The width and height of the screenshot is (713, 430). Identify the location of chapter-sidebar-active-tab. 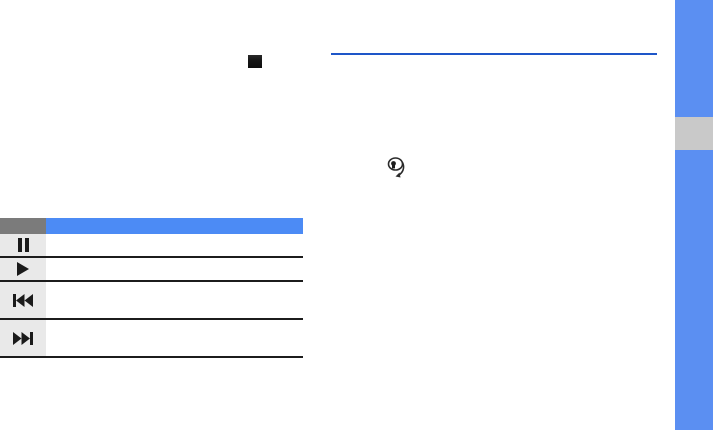
(694, 133).